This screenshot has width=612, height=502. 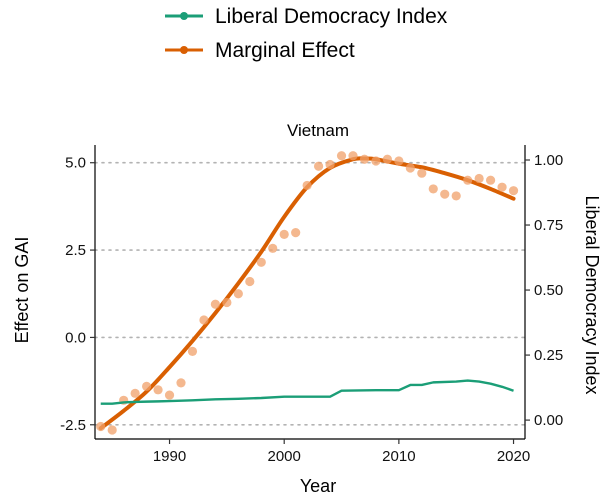 I want to click on legend-item-marginal-effect: Marginal Effect, so click(x=260, y=50).